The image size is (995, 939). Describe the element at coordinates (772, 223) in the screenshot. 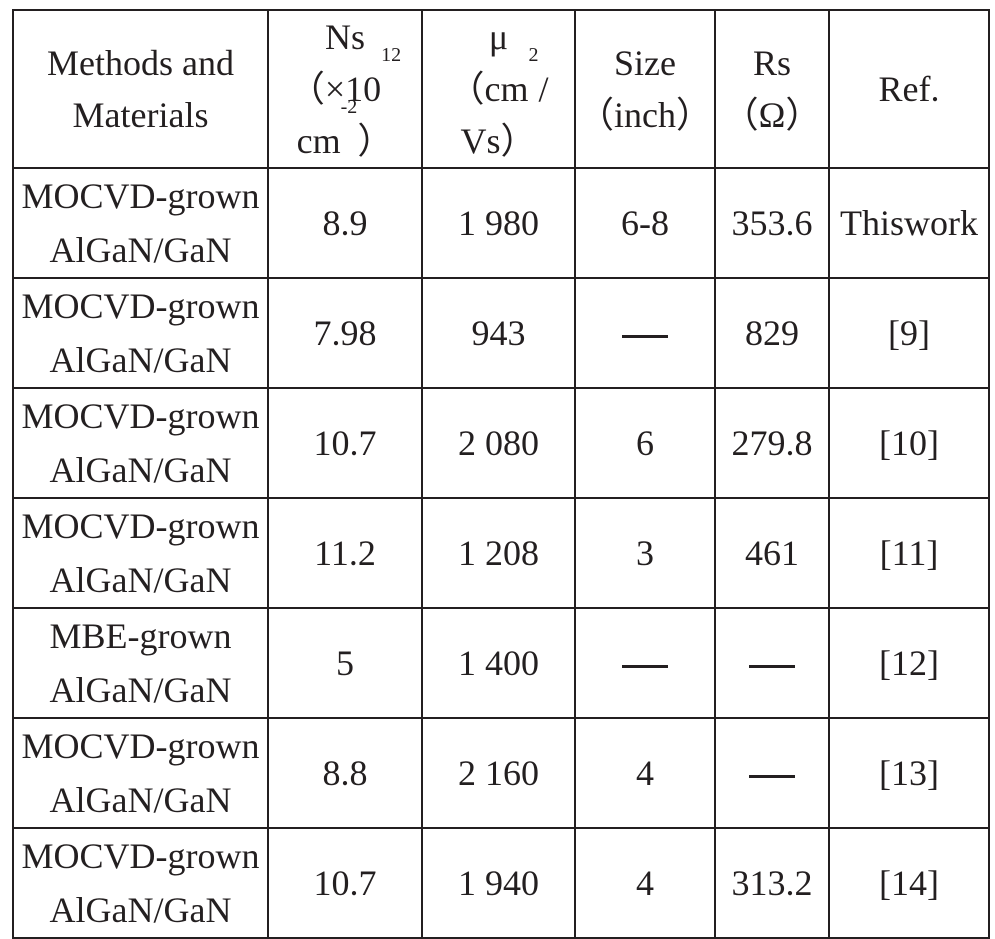

I see `cell-rs: 353.6` at that location.